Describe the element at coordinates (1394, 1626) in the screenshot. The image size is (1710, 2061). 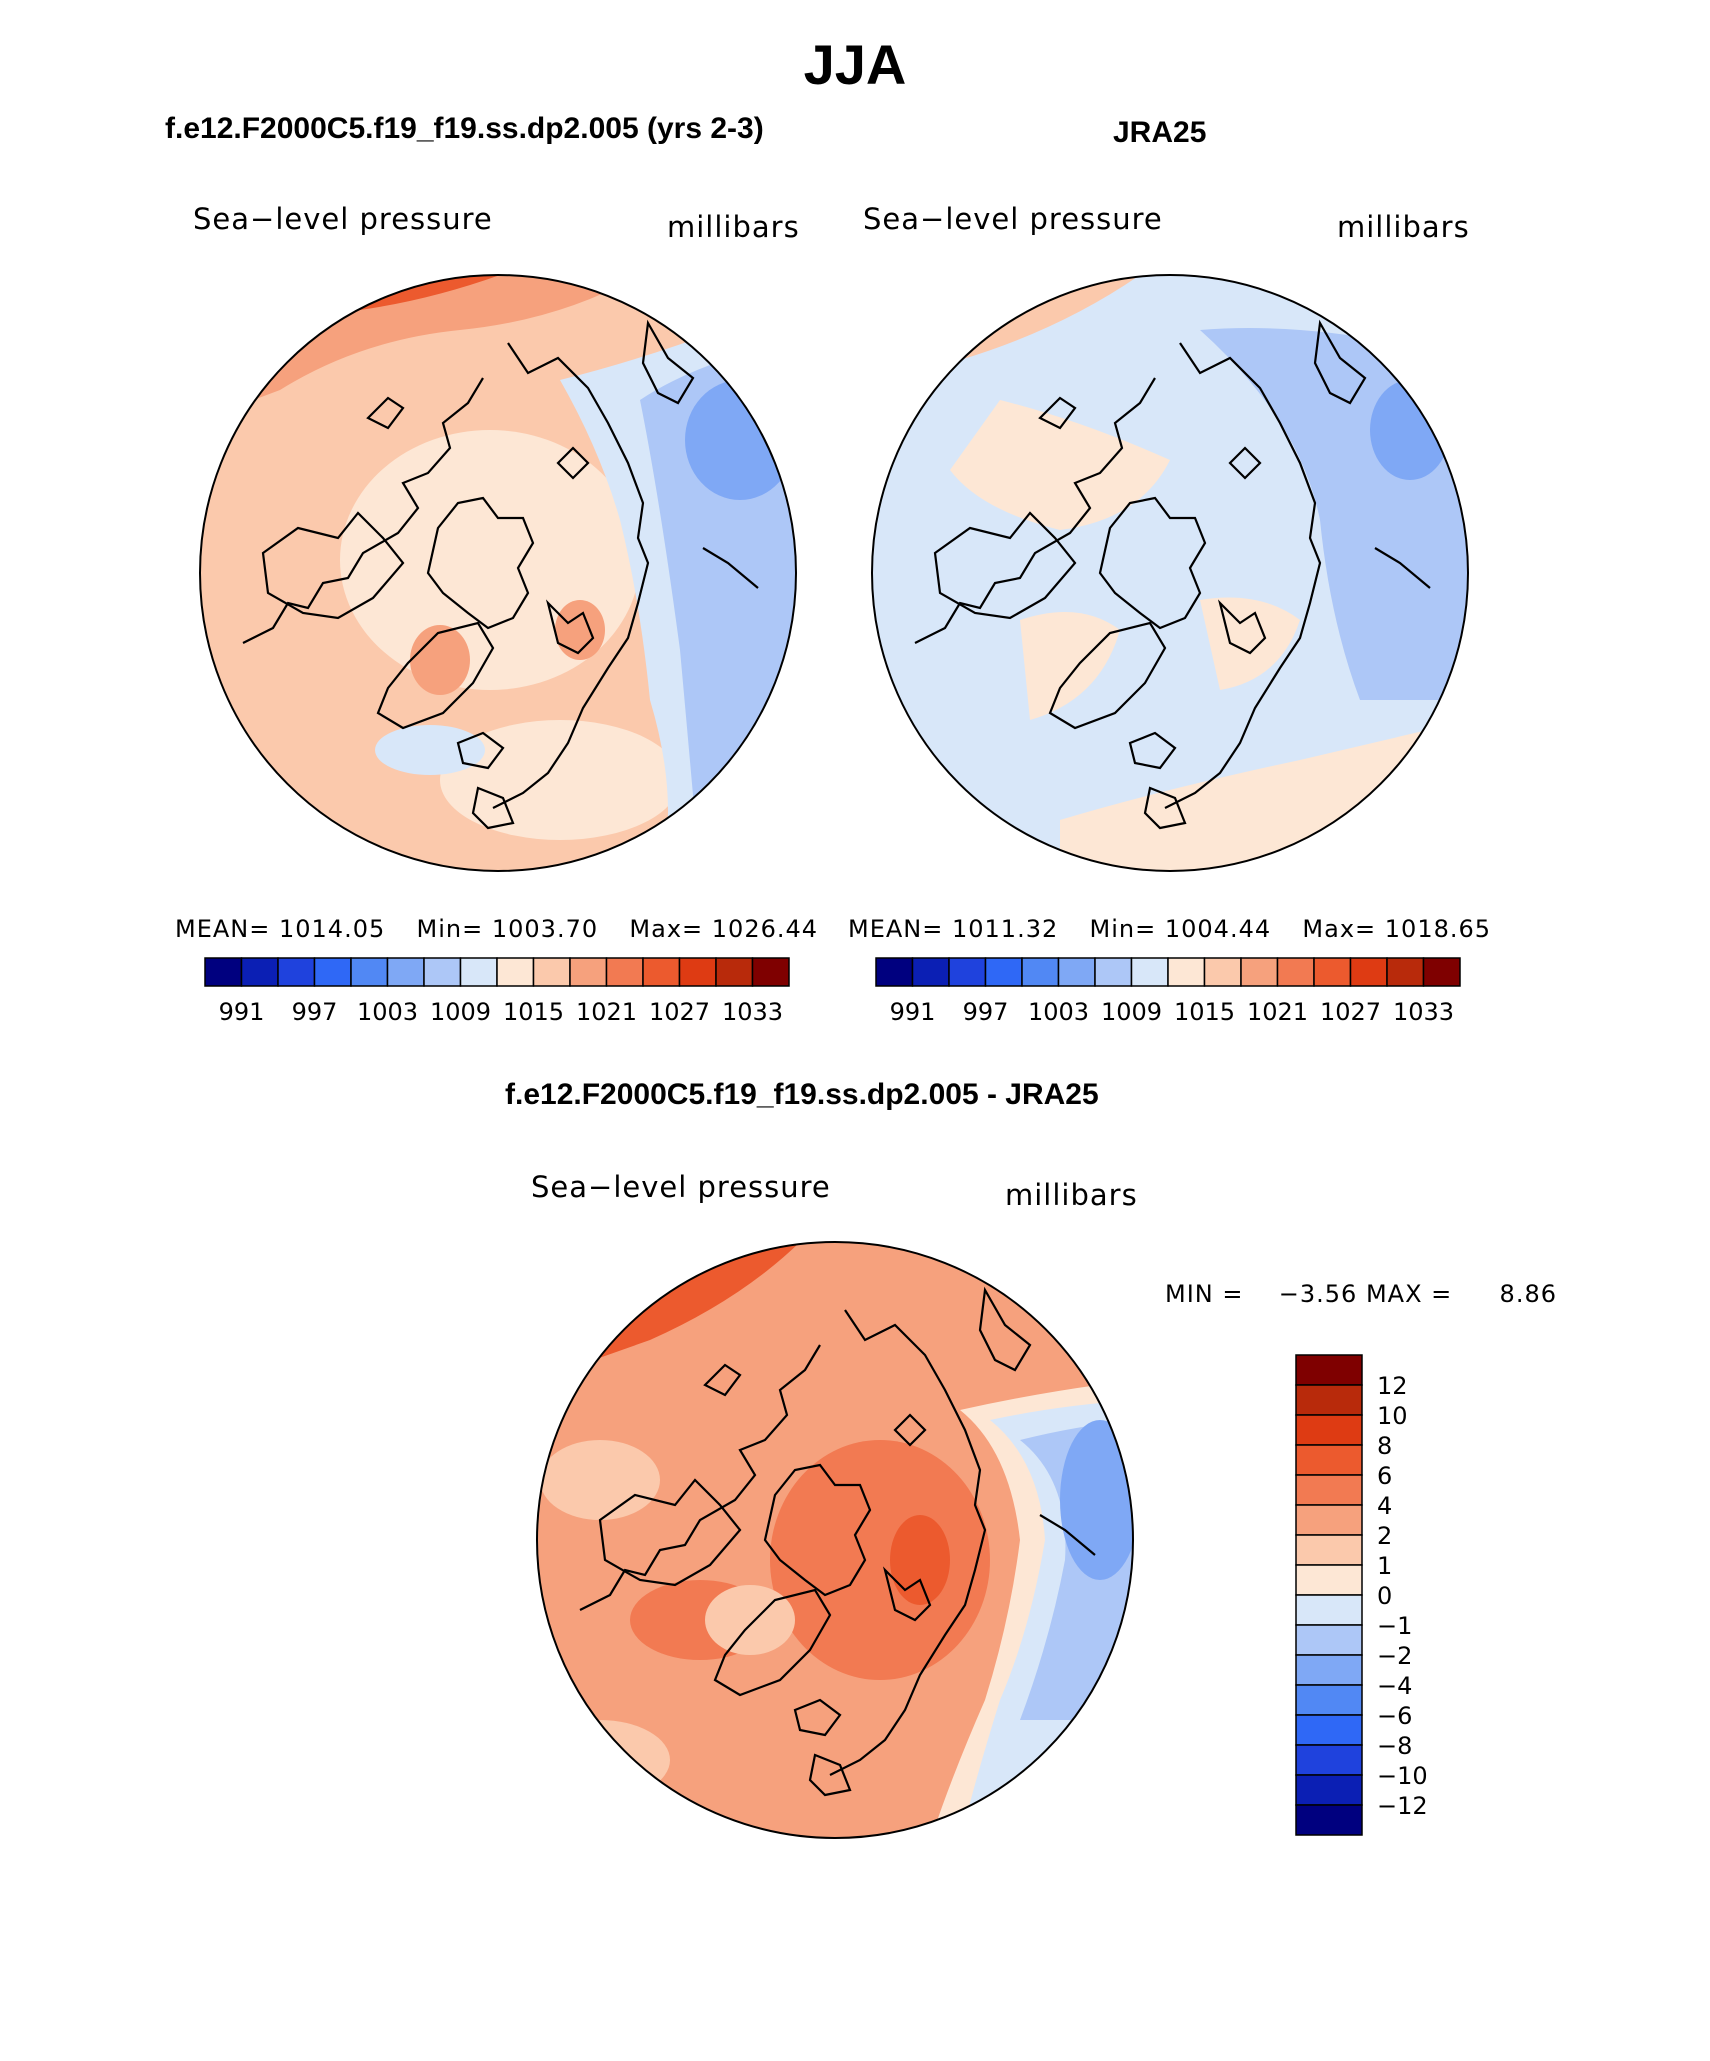
I see `cbar3-tick-label: −1` at that location.